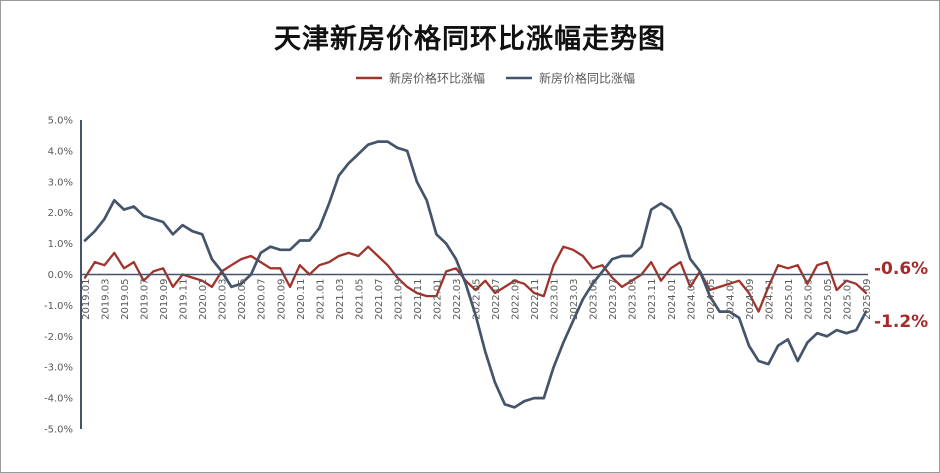 The width and height of the screenshot is (940, 473). I want to click on y-tick-label: 0.0%, so click(60, 275).